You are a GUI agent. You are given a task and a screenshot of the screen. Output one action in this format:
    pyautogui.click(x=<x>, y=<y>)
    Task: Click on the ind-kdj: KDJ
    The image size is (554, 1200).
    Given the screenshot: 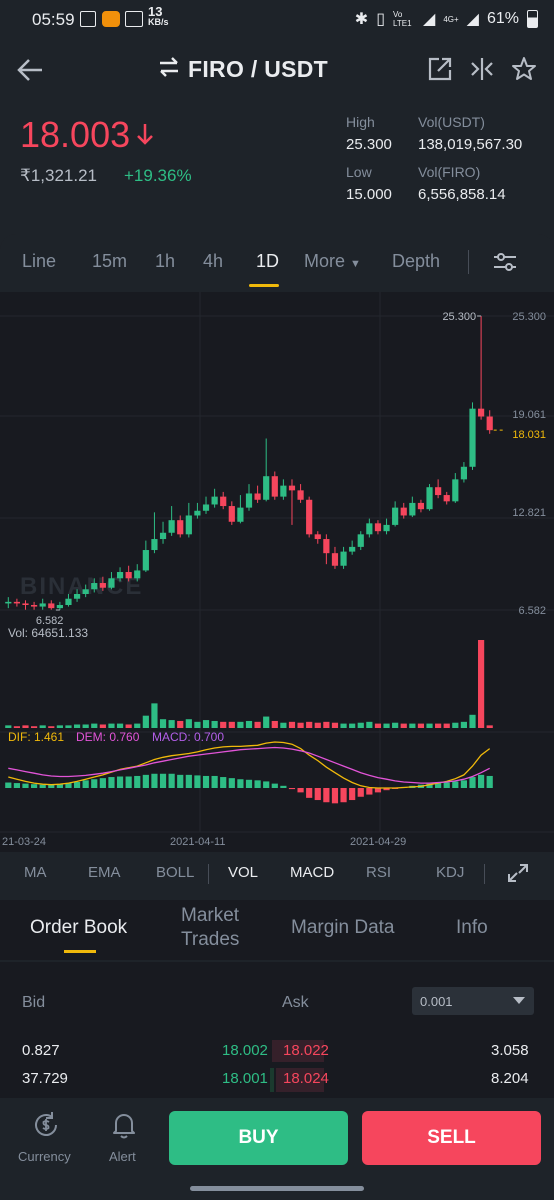 What is the action you would take?
    pyautogui.click(x=450, y=872)
    